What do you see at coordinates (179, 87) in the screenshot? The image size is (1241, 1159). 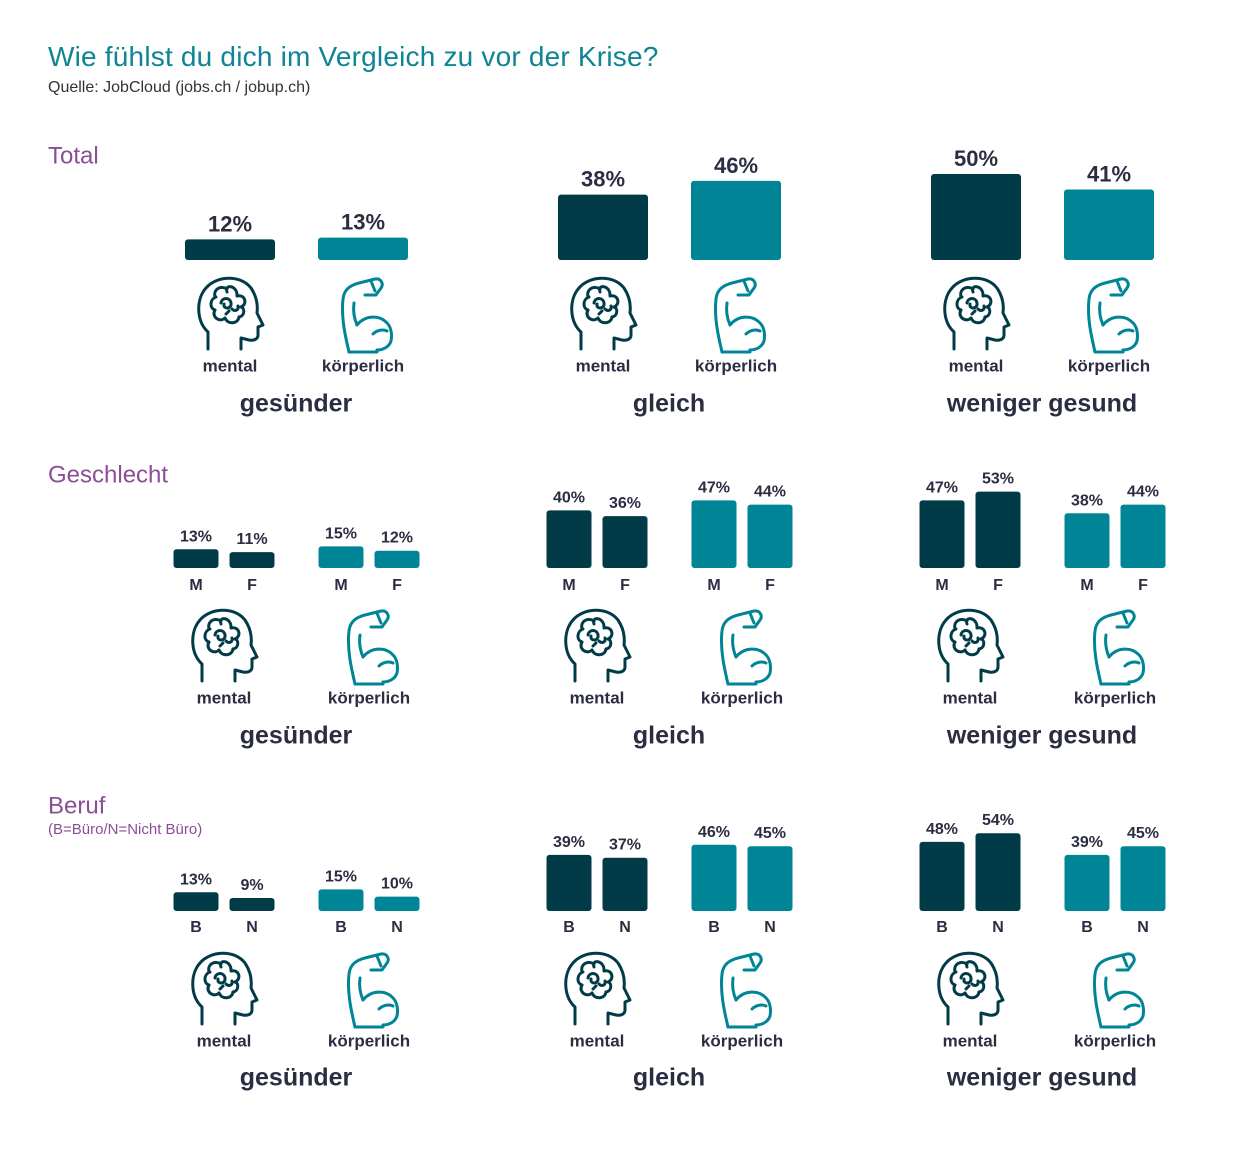 I see `source-note: Quelle: JobCloud (jobs.ch / jobup.ch)` at bounding box center [179, 87].